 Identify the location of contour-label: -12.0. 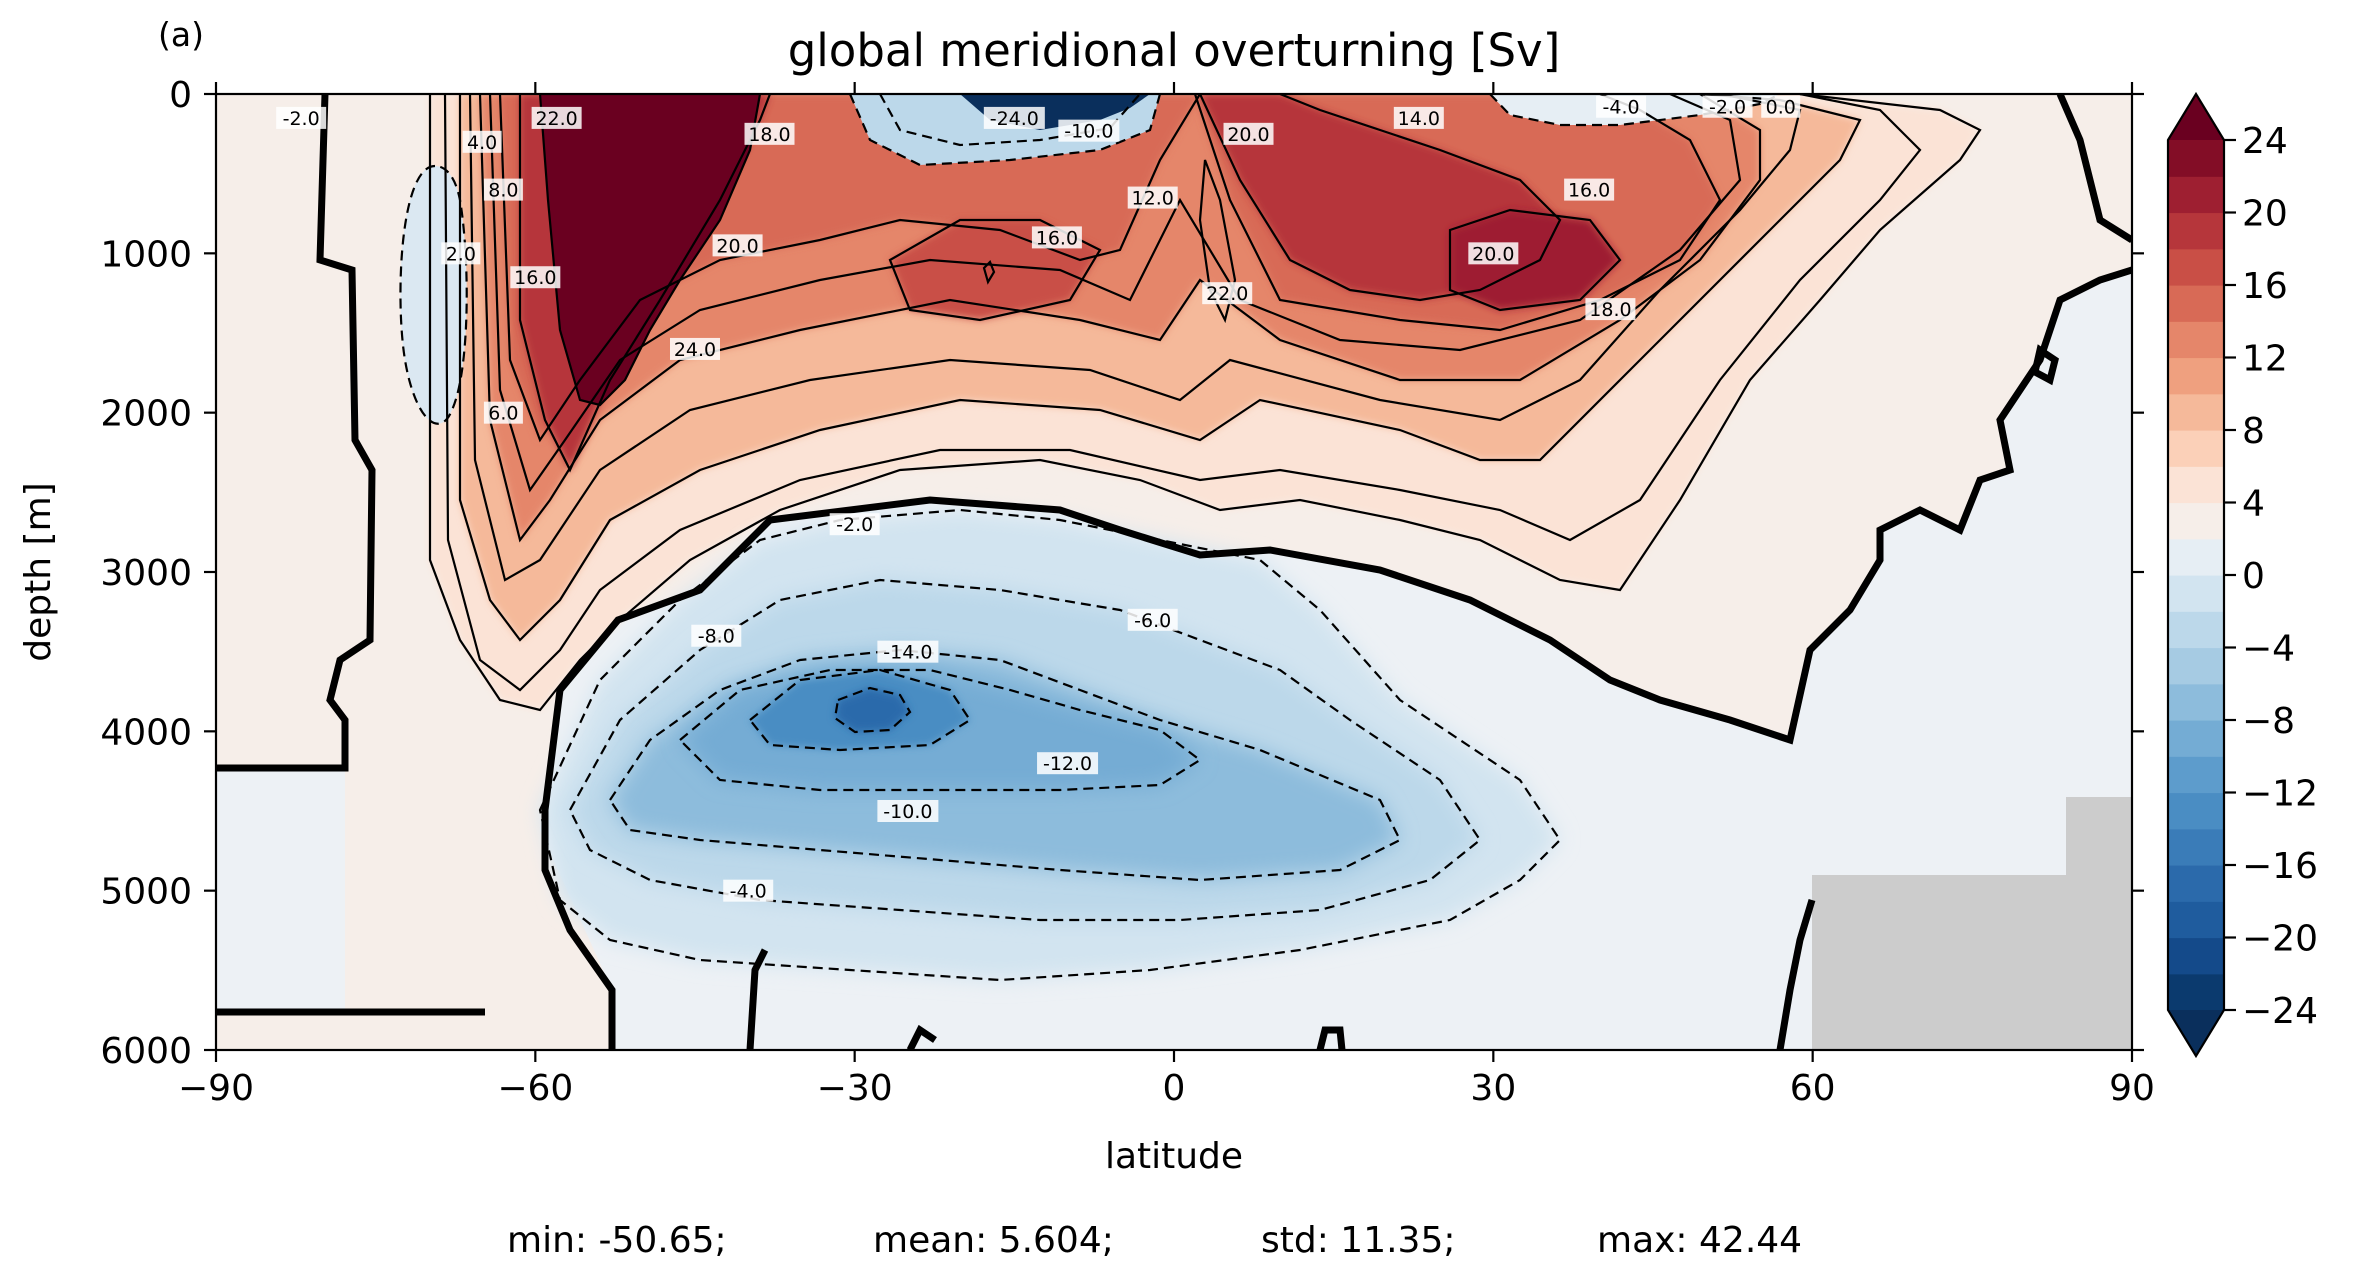
(1068, 763).